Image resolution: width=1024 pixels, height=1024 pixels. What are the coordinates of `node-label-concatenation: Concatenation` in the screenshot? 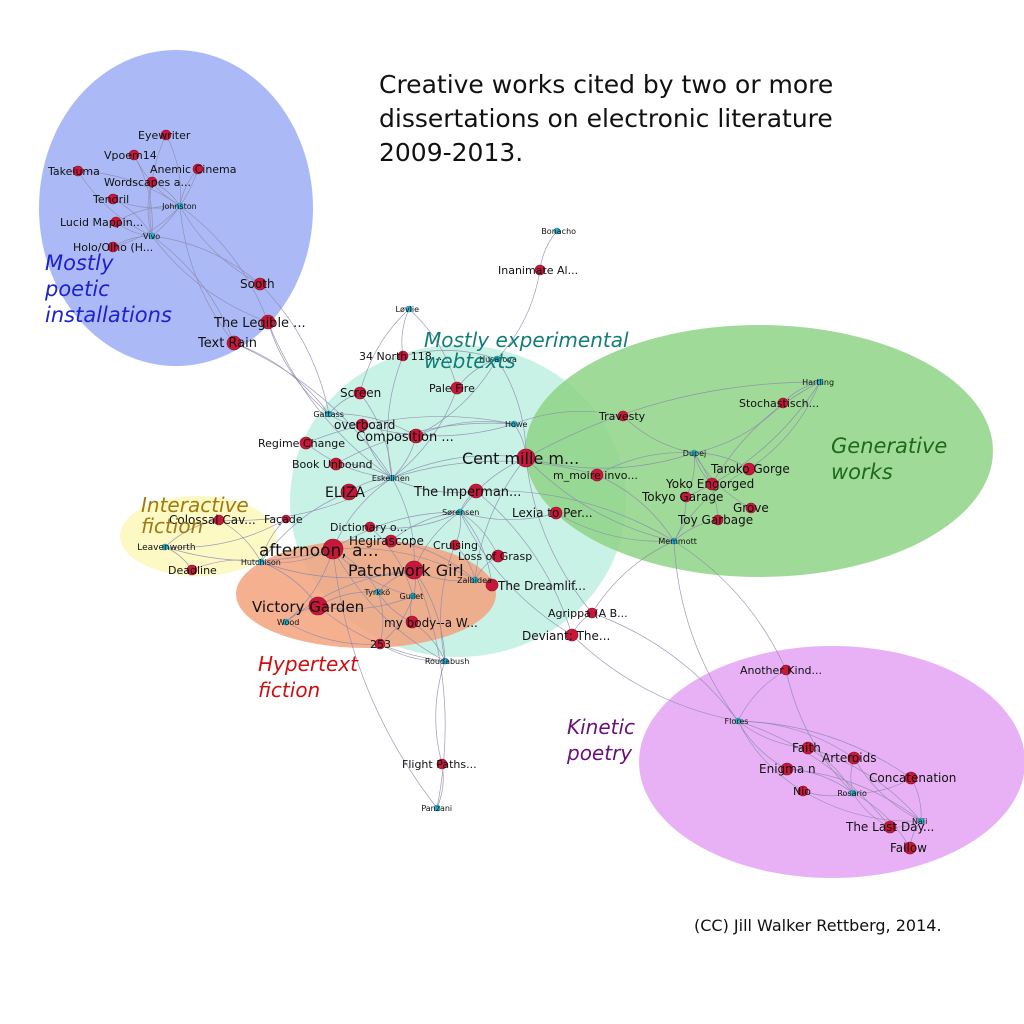 It's located at (912, 778).